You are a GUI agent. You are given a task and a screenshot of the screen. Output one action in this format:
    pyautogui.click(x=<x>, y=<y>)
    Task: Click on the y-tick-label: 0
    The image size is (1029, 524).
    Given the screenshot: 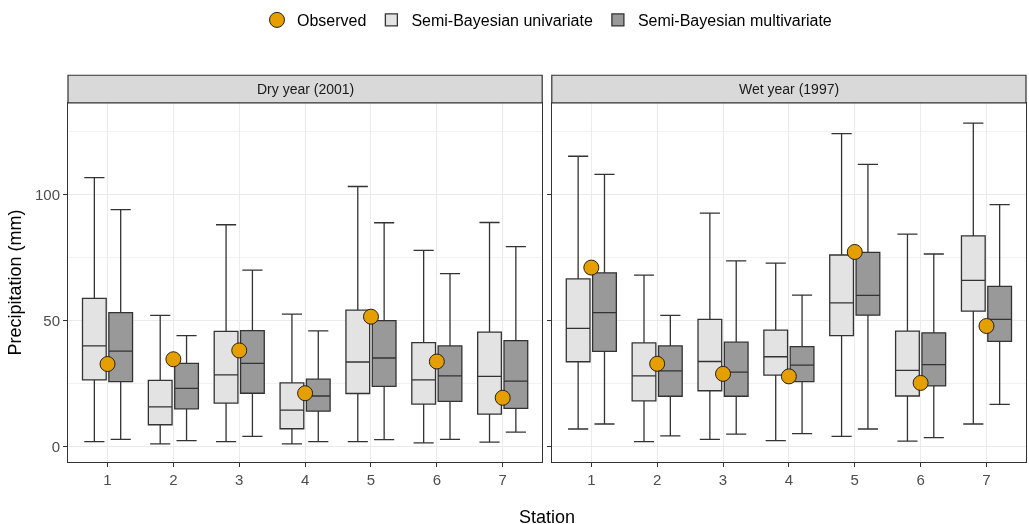 What is the action you would take?
    pyautogui.click(x=55, y=446)
    